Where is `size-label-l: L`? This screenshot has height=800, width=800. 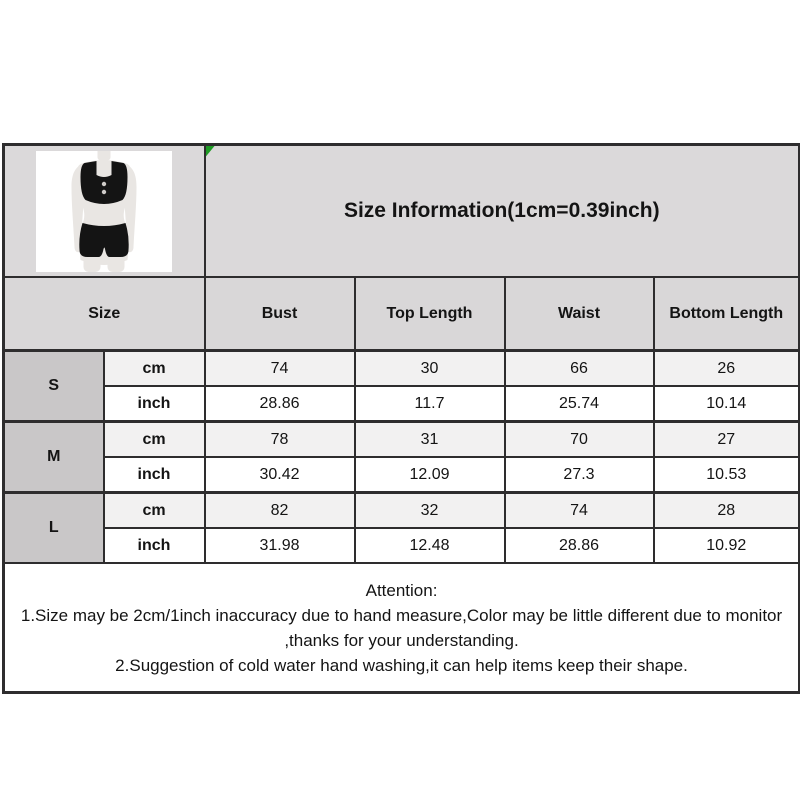 size-label-l: L is located at coordinates (53, 527).